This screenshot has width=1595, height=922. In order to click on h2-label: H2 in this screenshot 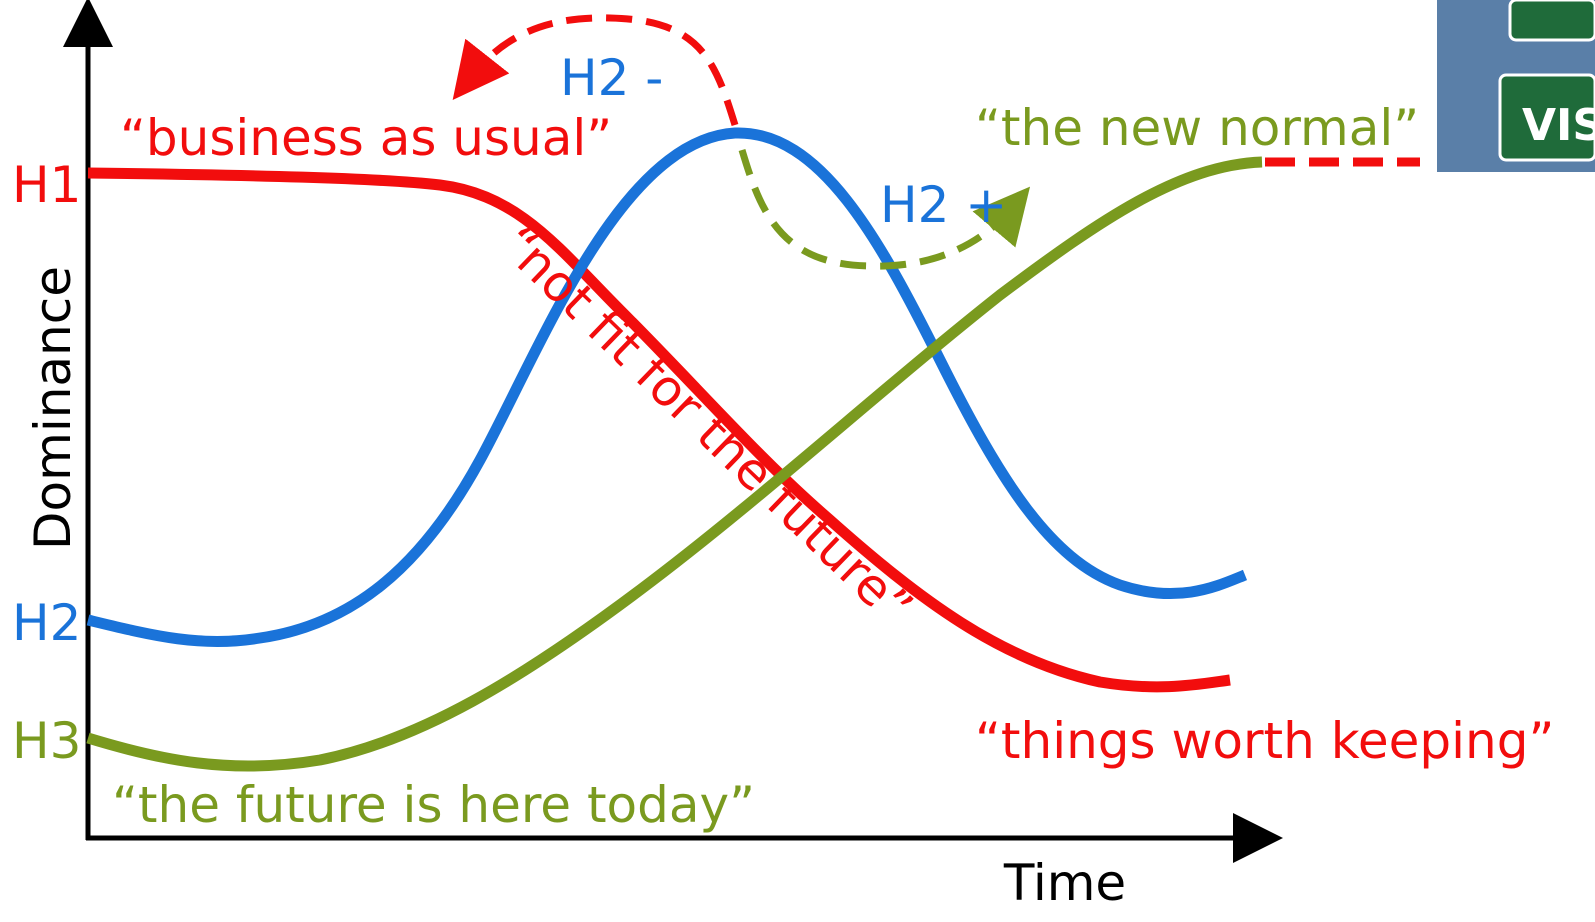, I will do `click(46, 623)`.